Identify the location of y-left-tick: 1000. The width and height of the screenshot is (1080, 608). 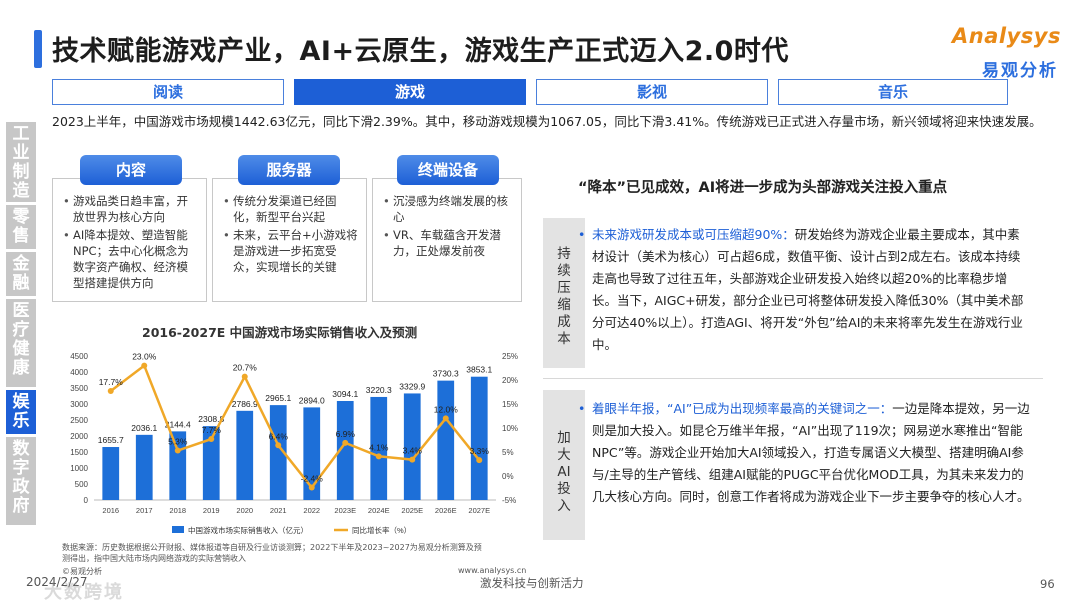
(79, 468).